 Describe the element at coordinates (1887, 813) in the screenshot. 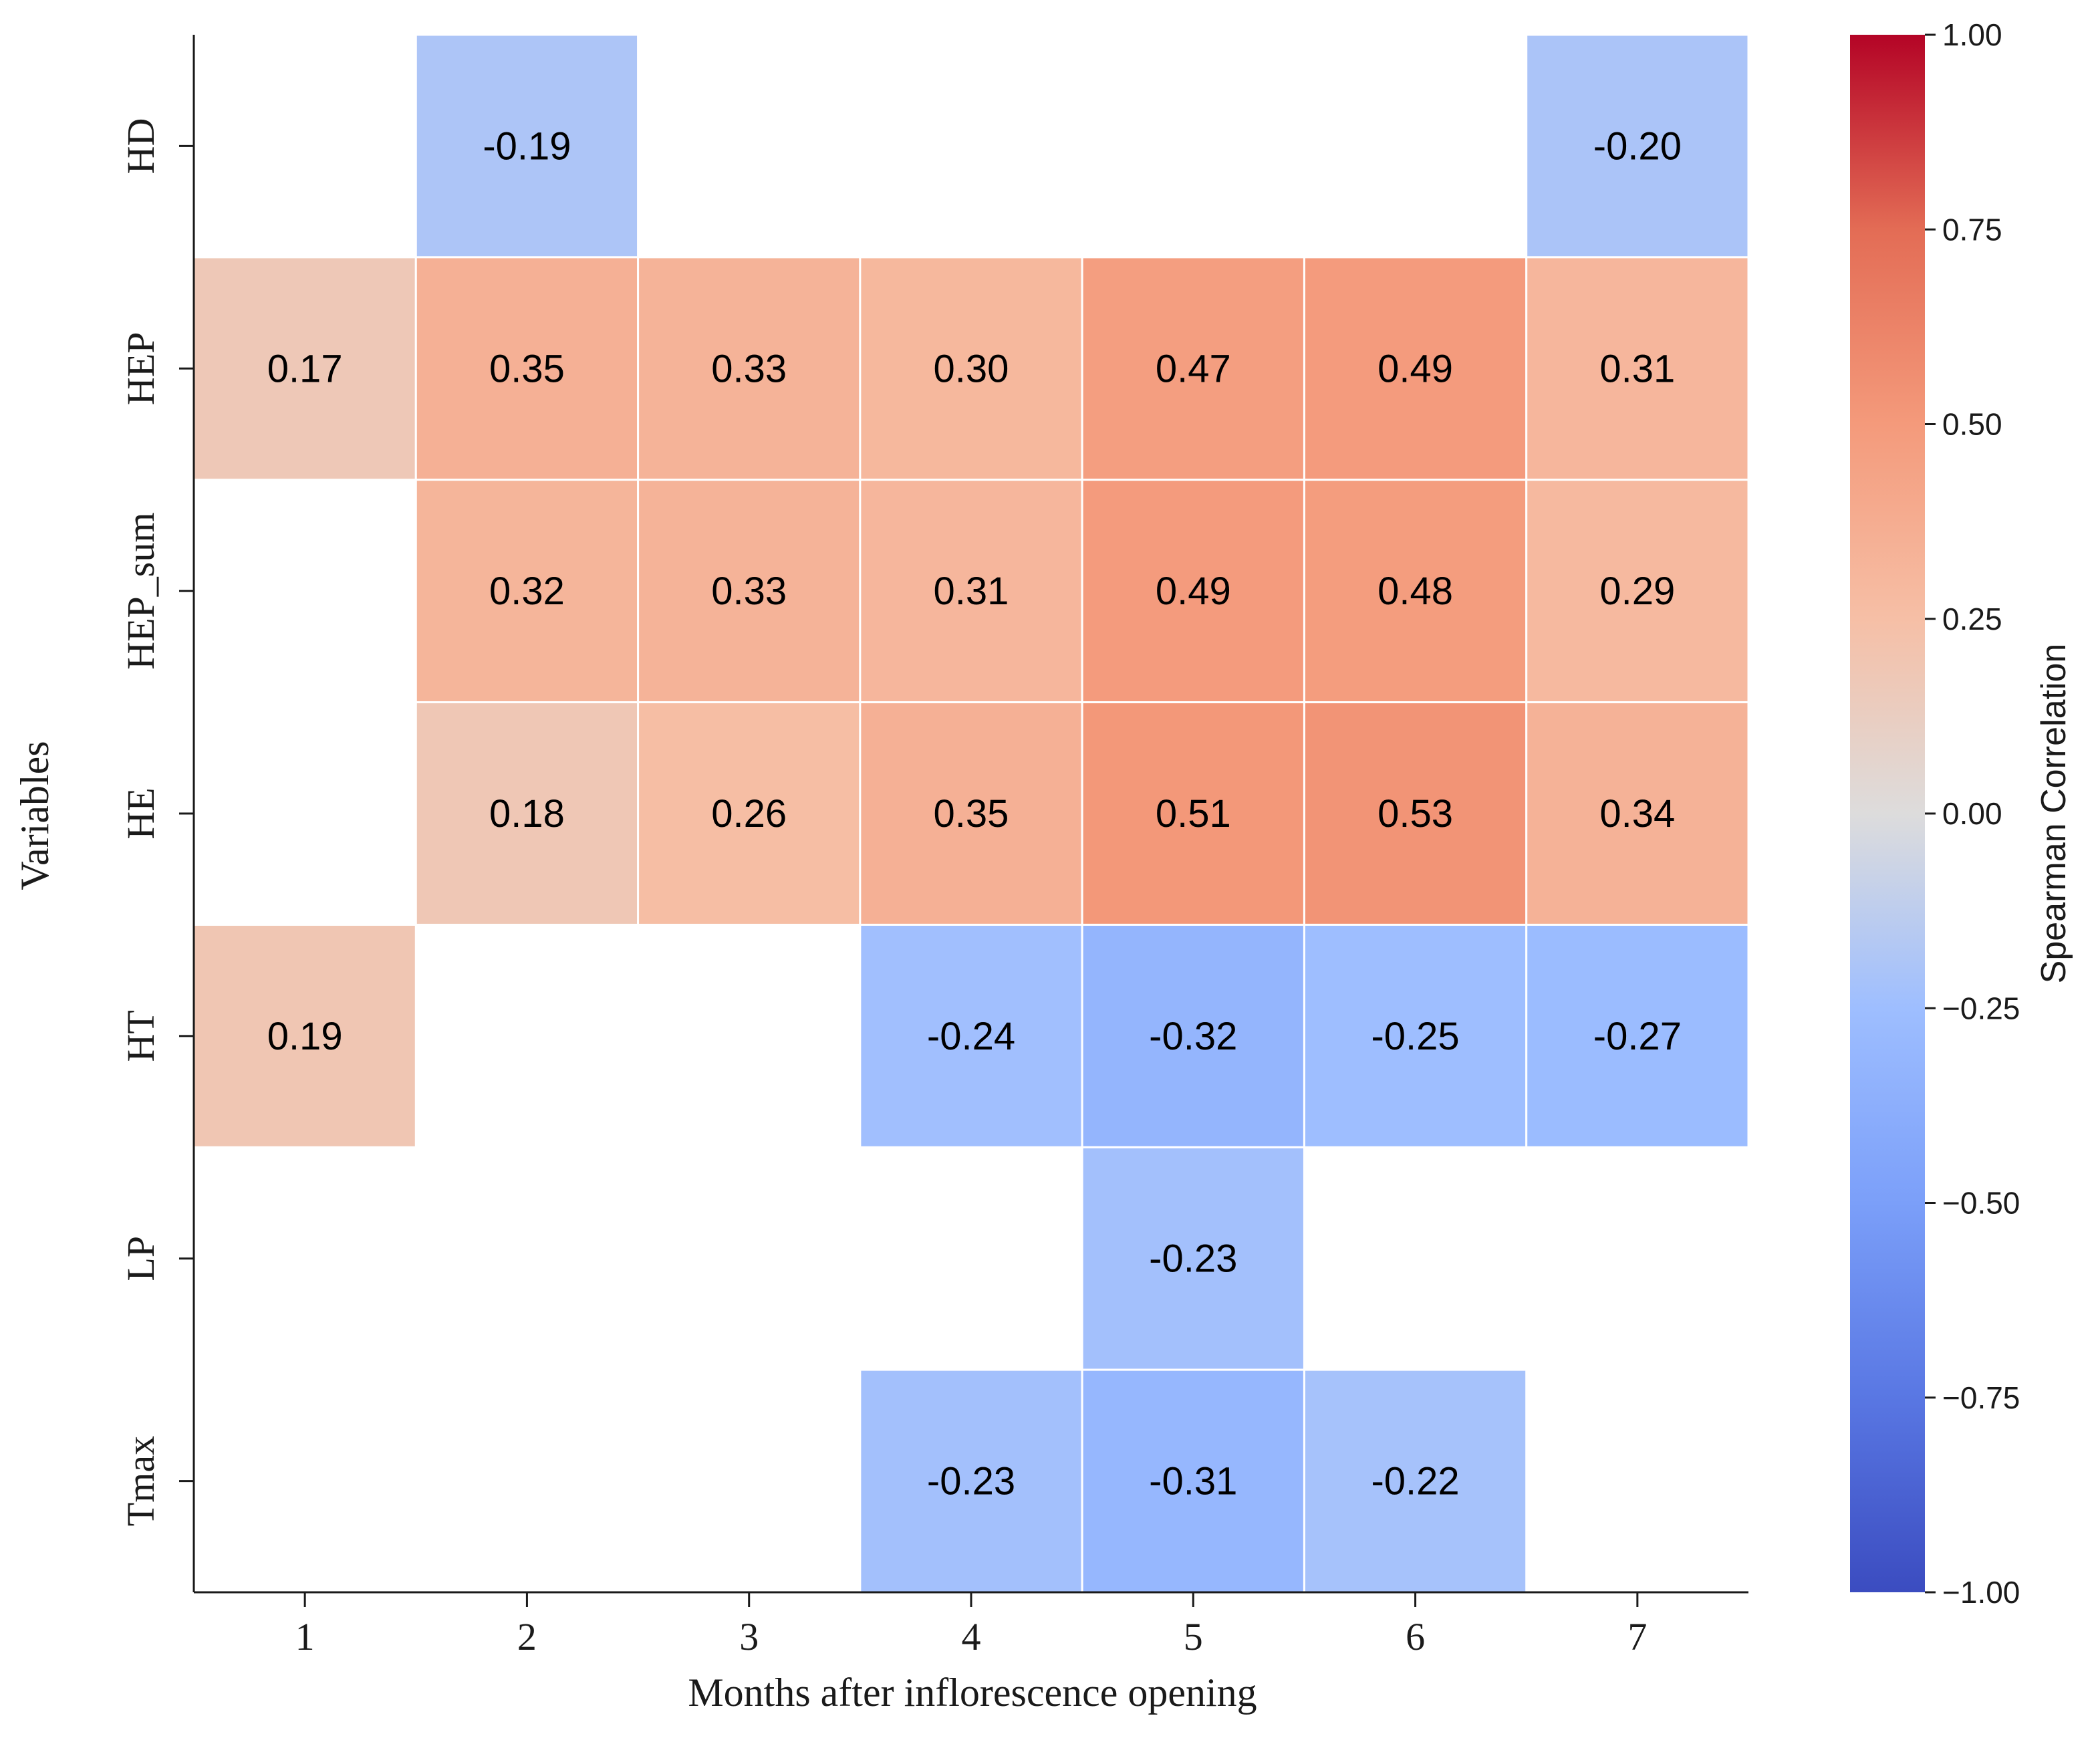

I see `colorbar-gradient` at that location.